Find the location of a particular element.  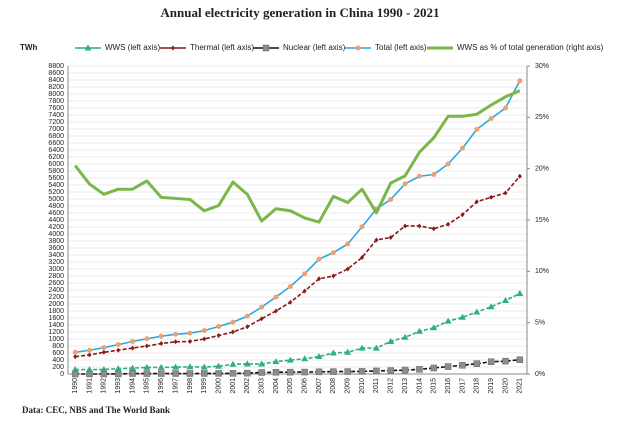

x-tick-label: 1992 is located at coordinates (104, 386).